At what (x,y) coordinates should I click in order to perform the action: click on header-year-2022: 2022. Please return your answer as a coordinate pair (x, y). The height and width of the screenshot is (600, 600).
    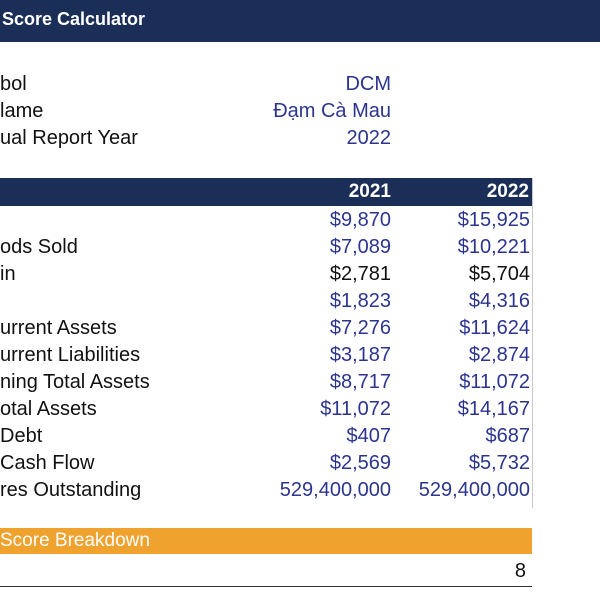
    Looking at the image, I should click on (507, 191).